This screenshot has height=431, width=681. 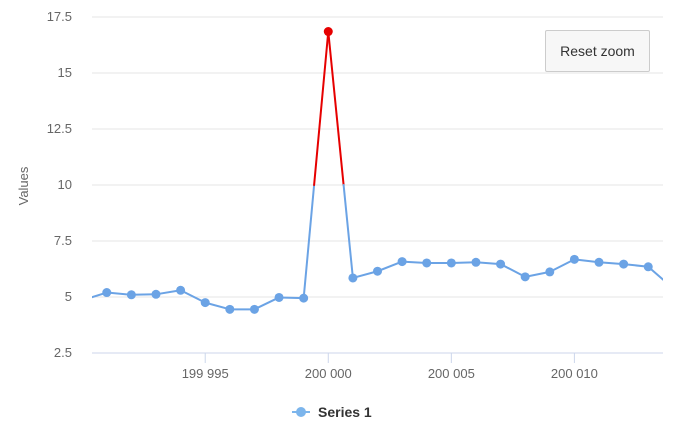 What do you see at coordinates (23, 185) in the screenshot?
I see `y-axis-title: Values` at bounding box center [23, 185].